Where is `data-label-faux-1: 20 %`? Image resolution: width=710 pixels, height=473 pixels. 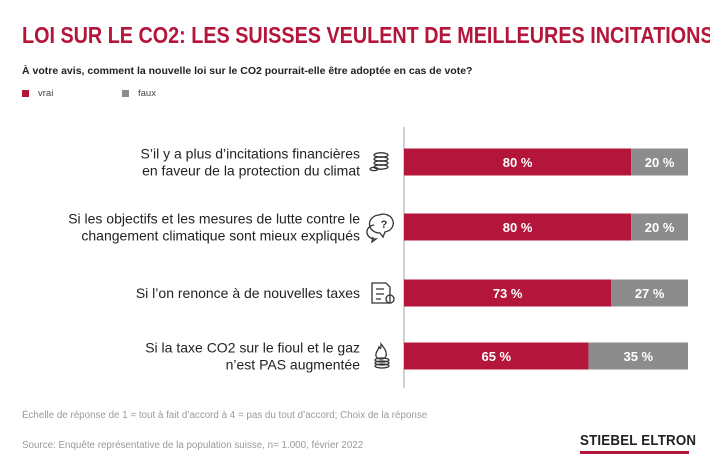 data-label-faux-1: 20 % is located at coordinates (660, 227).